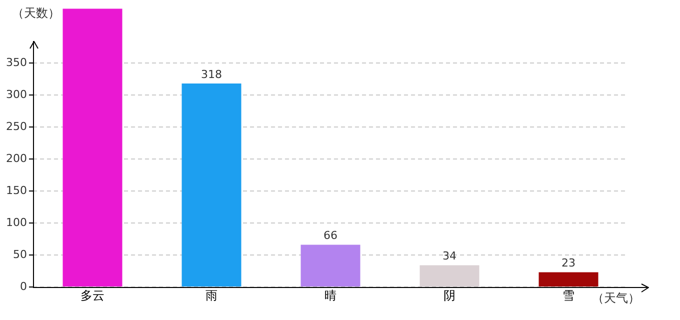 This screenshot has width=680, height=320. What do you see at coordinates (450, 295) in the screenshot?
I see `x-tick-label: 阴` at bounding box center [450, 295].